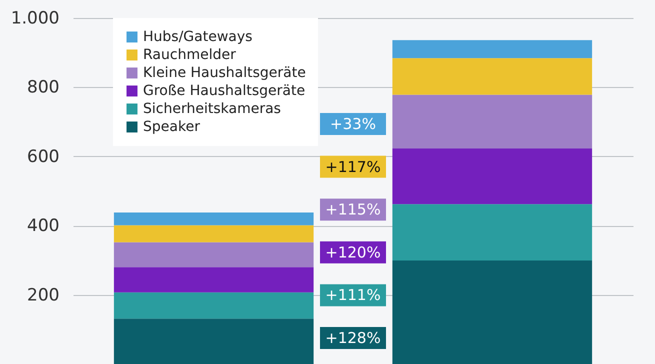 This screenshot has width=655, height=364. Describe the element at coordinates (353, 252) in the screenshot. I see `annotation: +120%` at that location.